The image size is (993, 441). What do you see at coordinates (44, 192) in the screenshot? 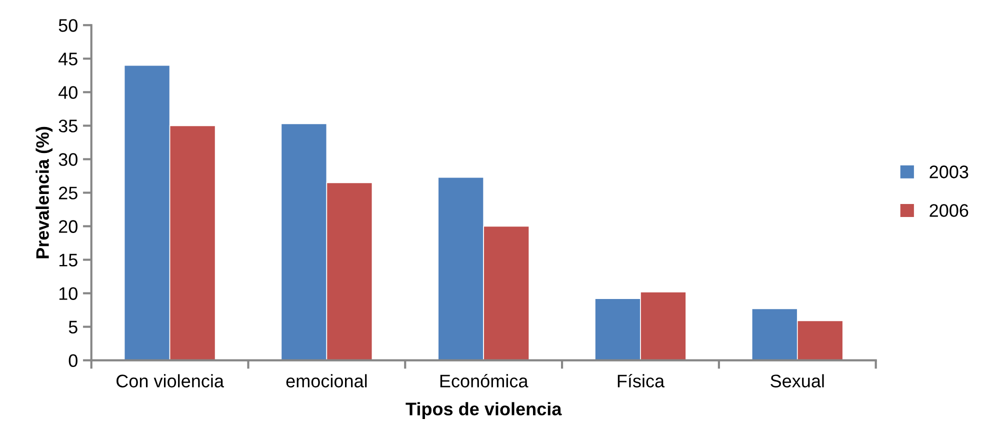
I see `y-axis-title: Prevalencia (%)` at bounding box center [44, 192].